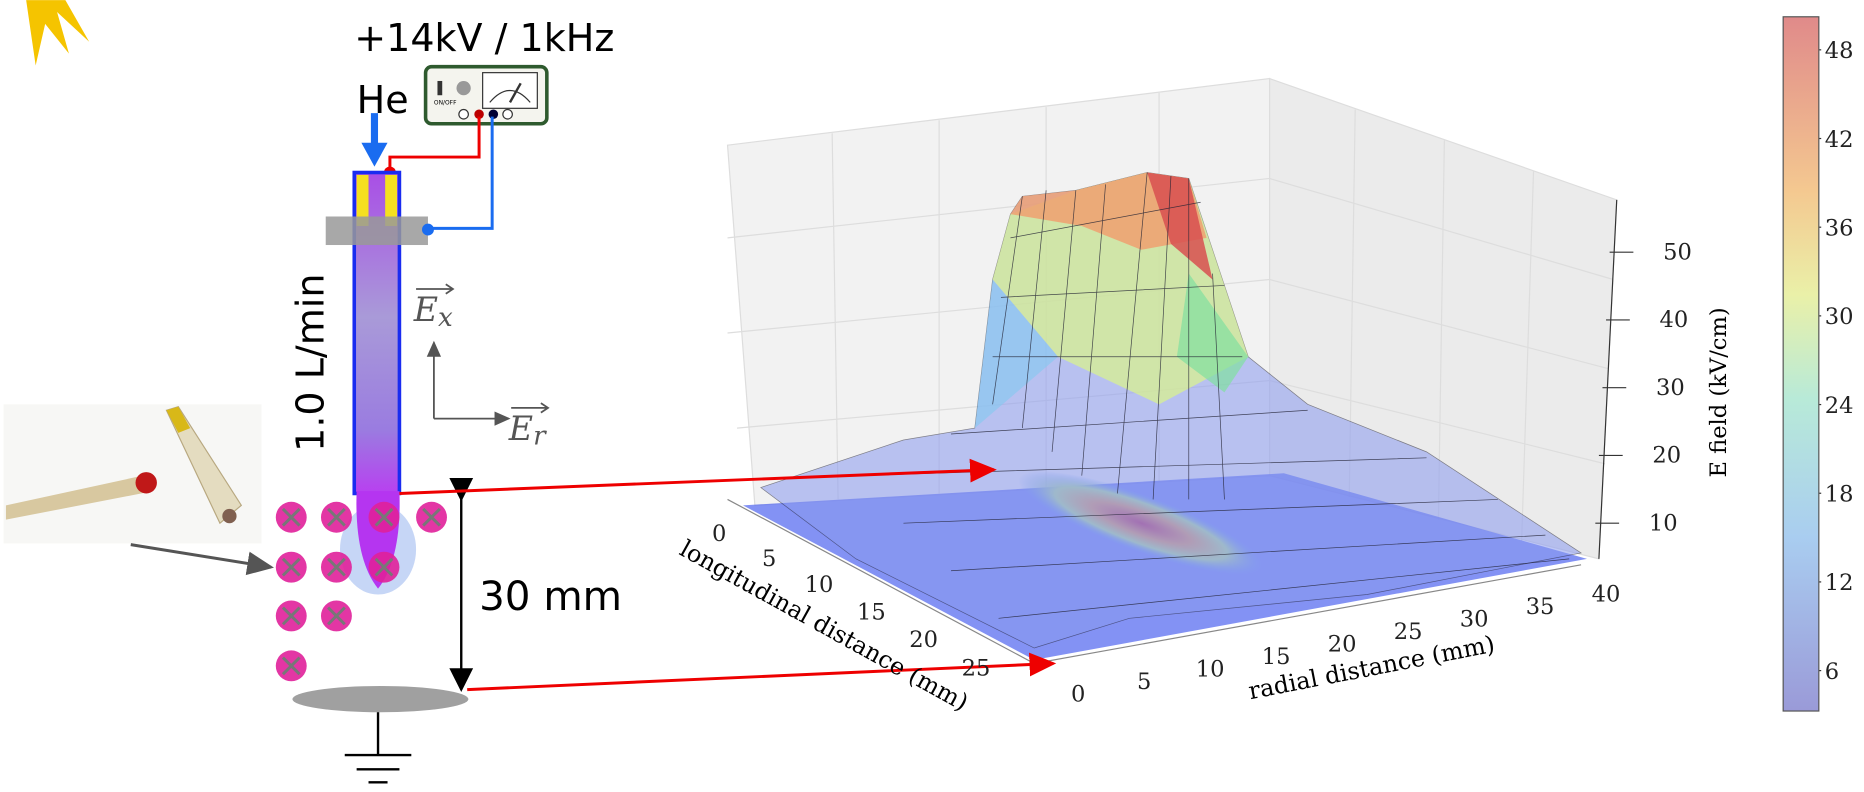 The width and height of the screenshot is (1864, 792). Describe the element at coordinates (1540, 607) in the screenshot. I see `y-tick-label: 35` at that location.